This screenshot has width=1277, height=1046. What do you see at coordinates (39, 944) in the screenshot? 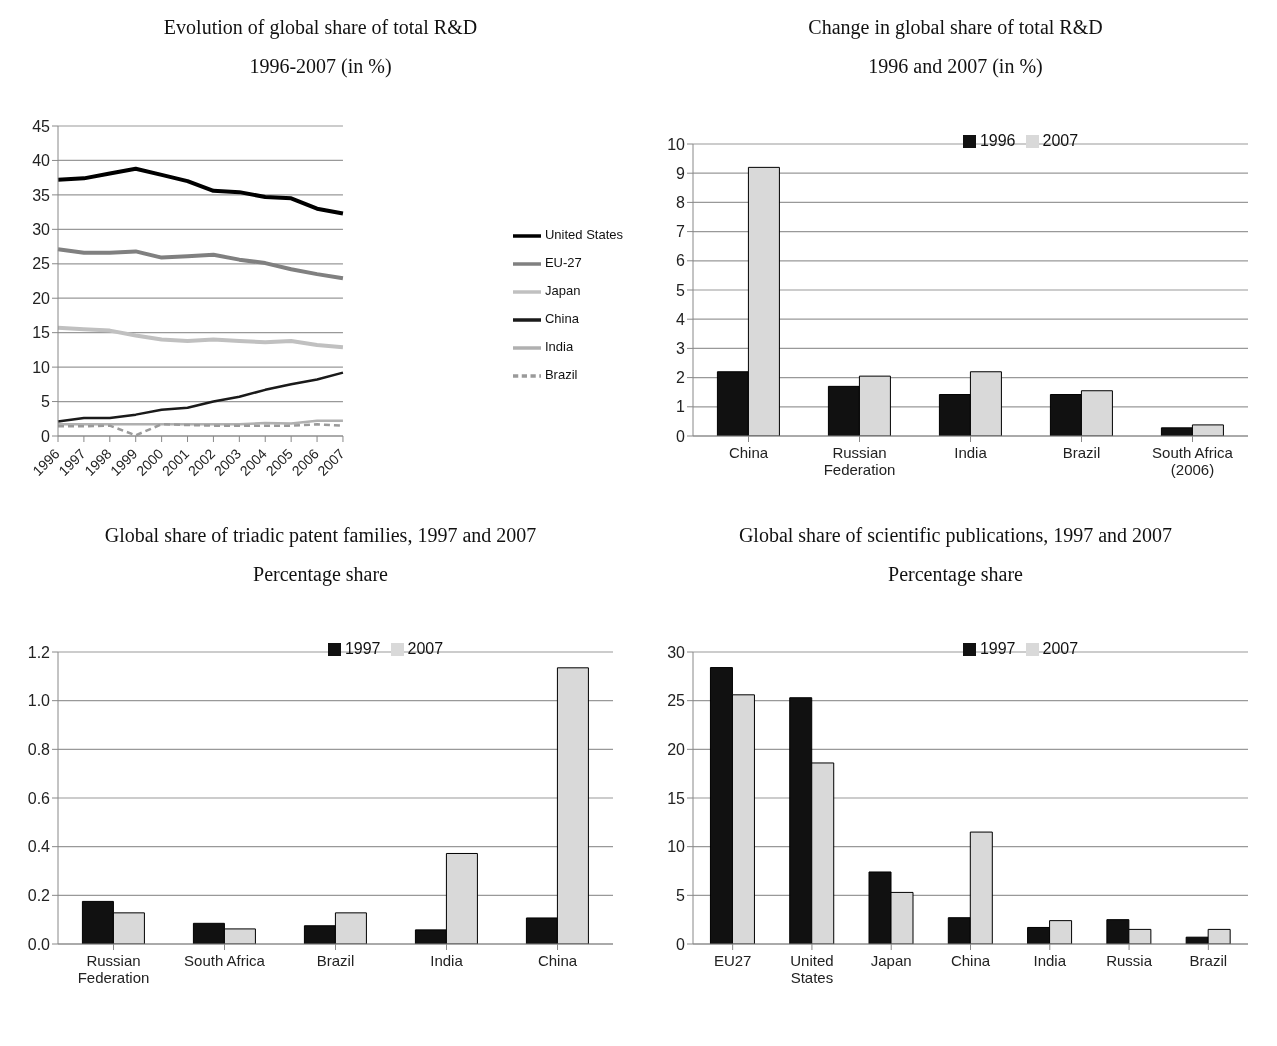
I see `y-tick-label: 0.0` at bounding box center [39, 944].